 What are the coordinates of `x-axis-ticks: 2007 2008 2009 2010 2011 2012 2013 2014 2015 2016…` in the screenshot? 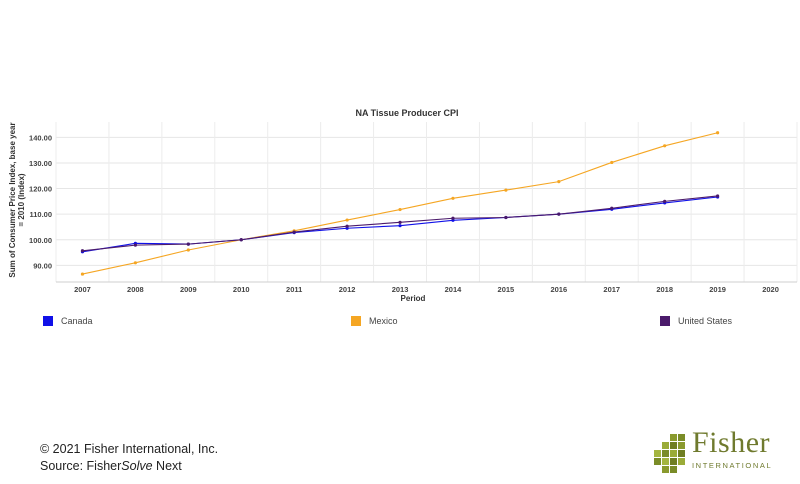 It's located at (426, 289).